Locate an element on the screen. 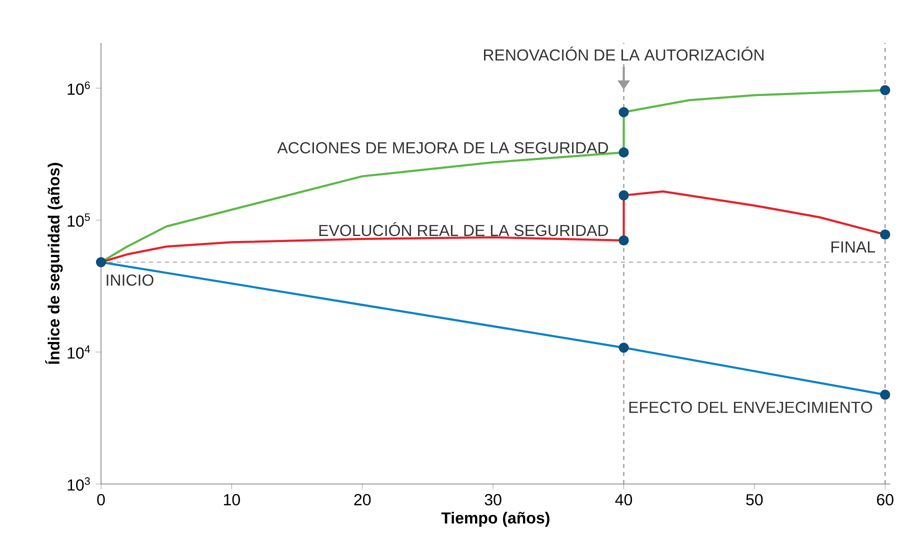 Image resolution: width=909 pixels, height=558 pixels. ref-line-label: RENOVACIÓN DE LA AUTORIZACIÓN is located at coordinates (624, 53).